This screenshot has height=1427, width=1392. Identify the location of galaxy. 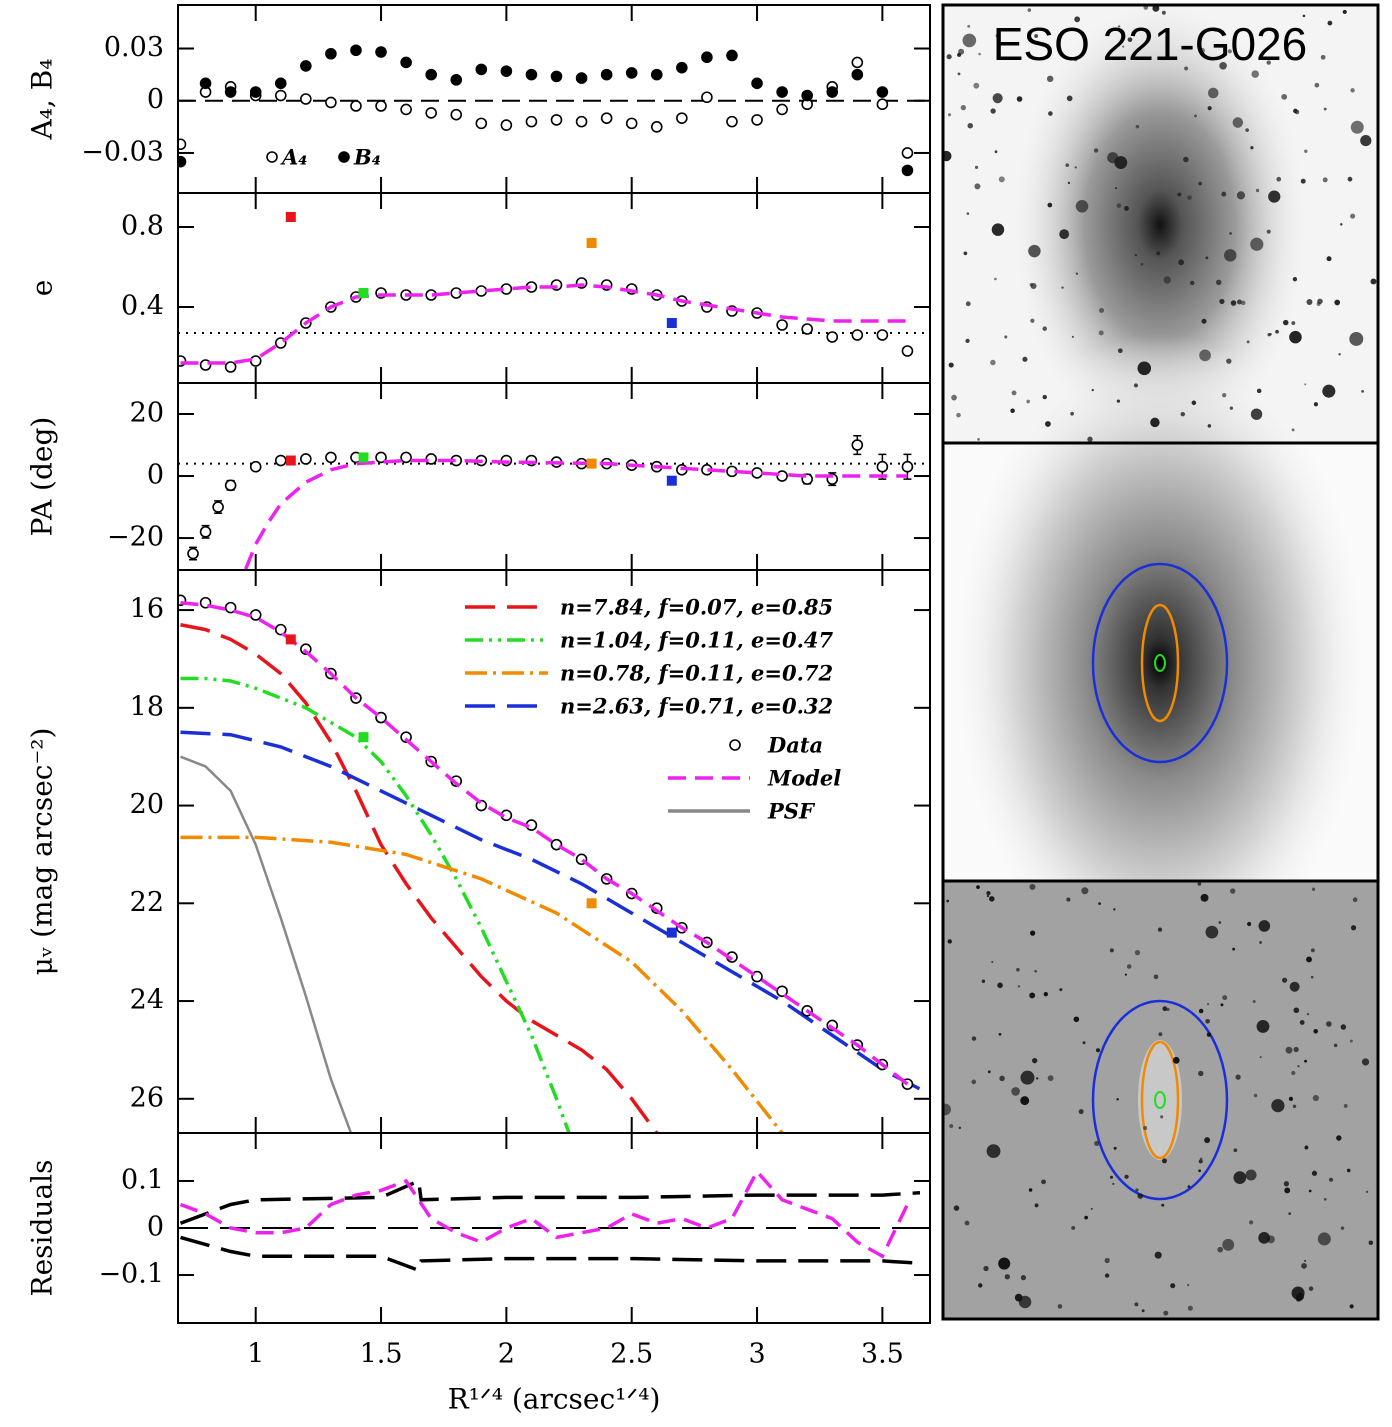
(1160, 227).